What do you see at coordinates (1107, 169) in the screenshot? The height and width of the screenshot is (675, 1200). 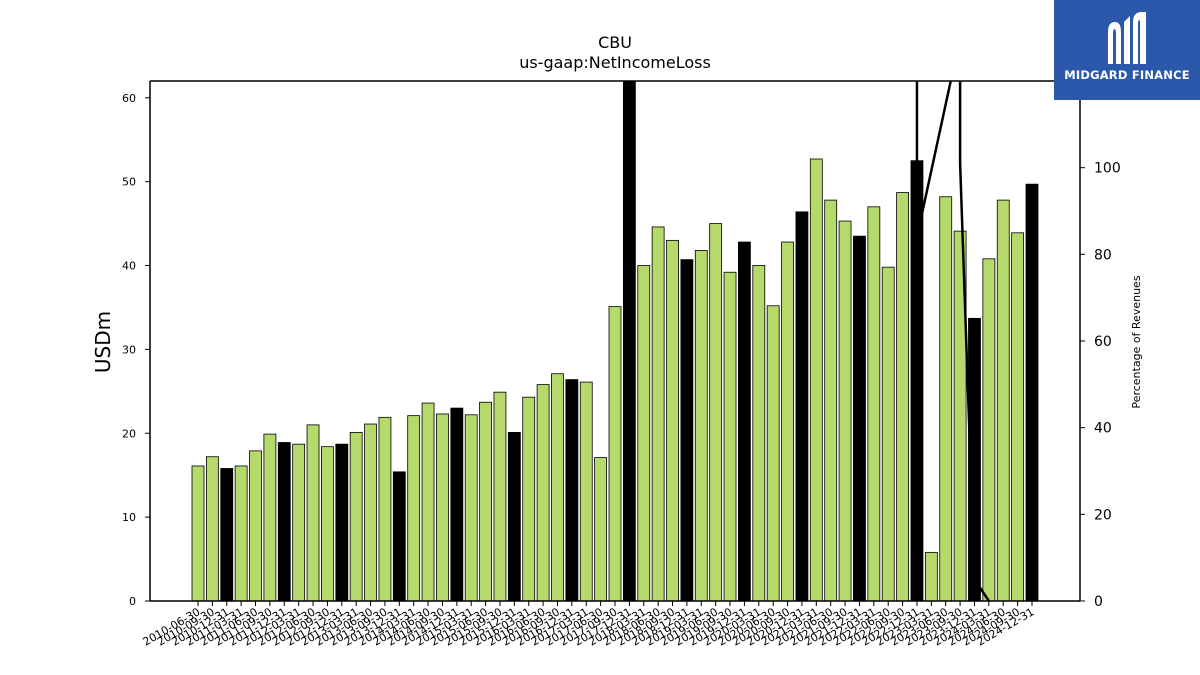 I see `y2-tick-label: 100` at bounding box center [1107, 169].